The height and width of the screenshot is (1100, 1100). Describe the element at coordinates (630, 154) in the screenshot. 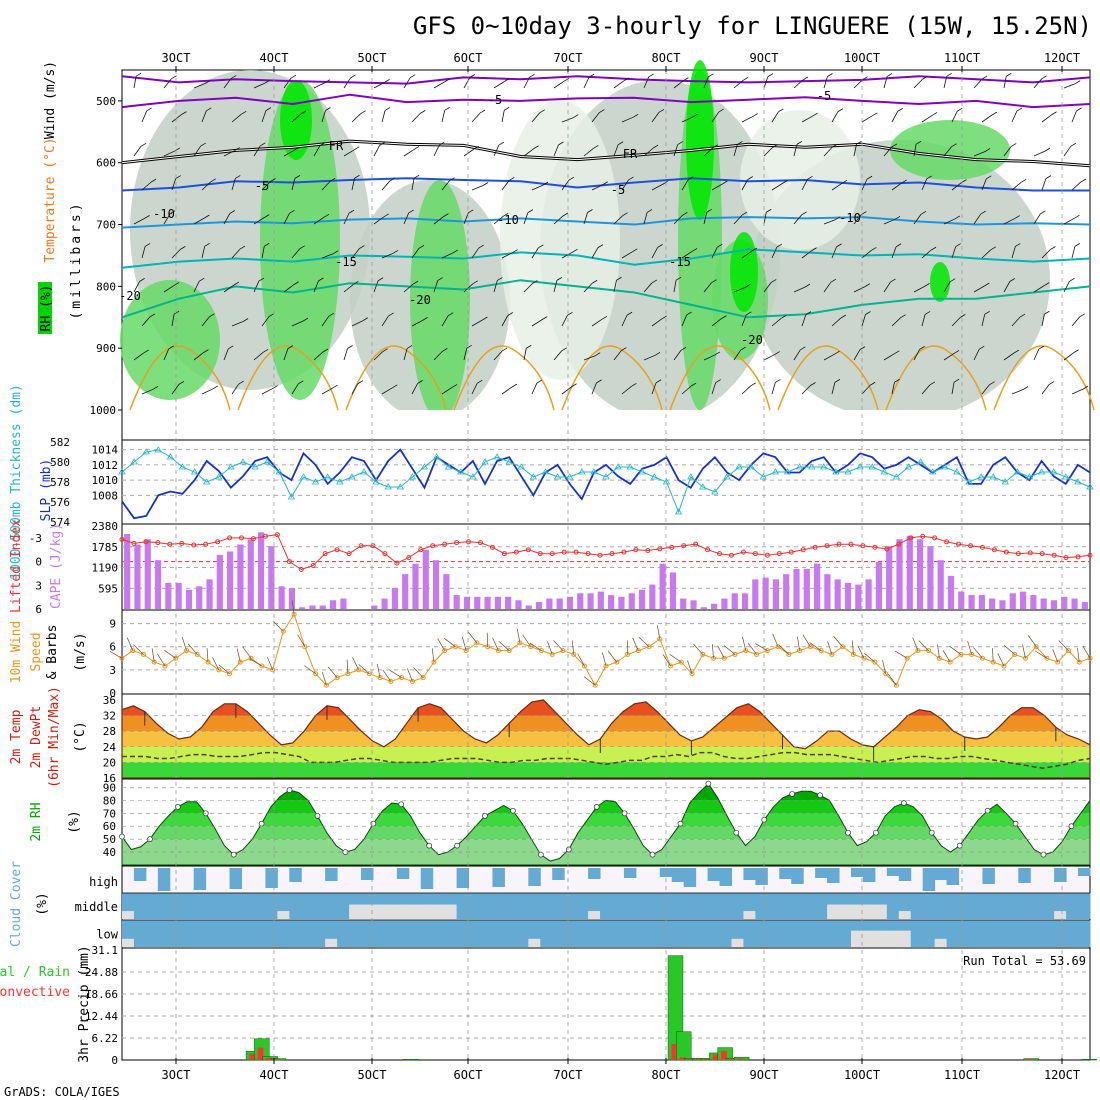

I see `contour-label: FR` at that location.